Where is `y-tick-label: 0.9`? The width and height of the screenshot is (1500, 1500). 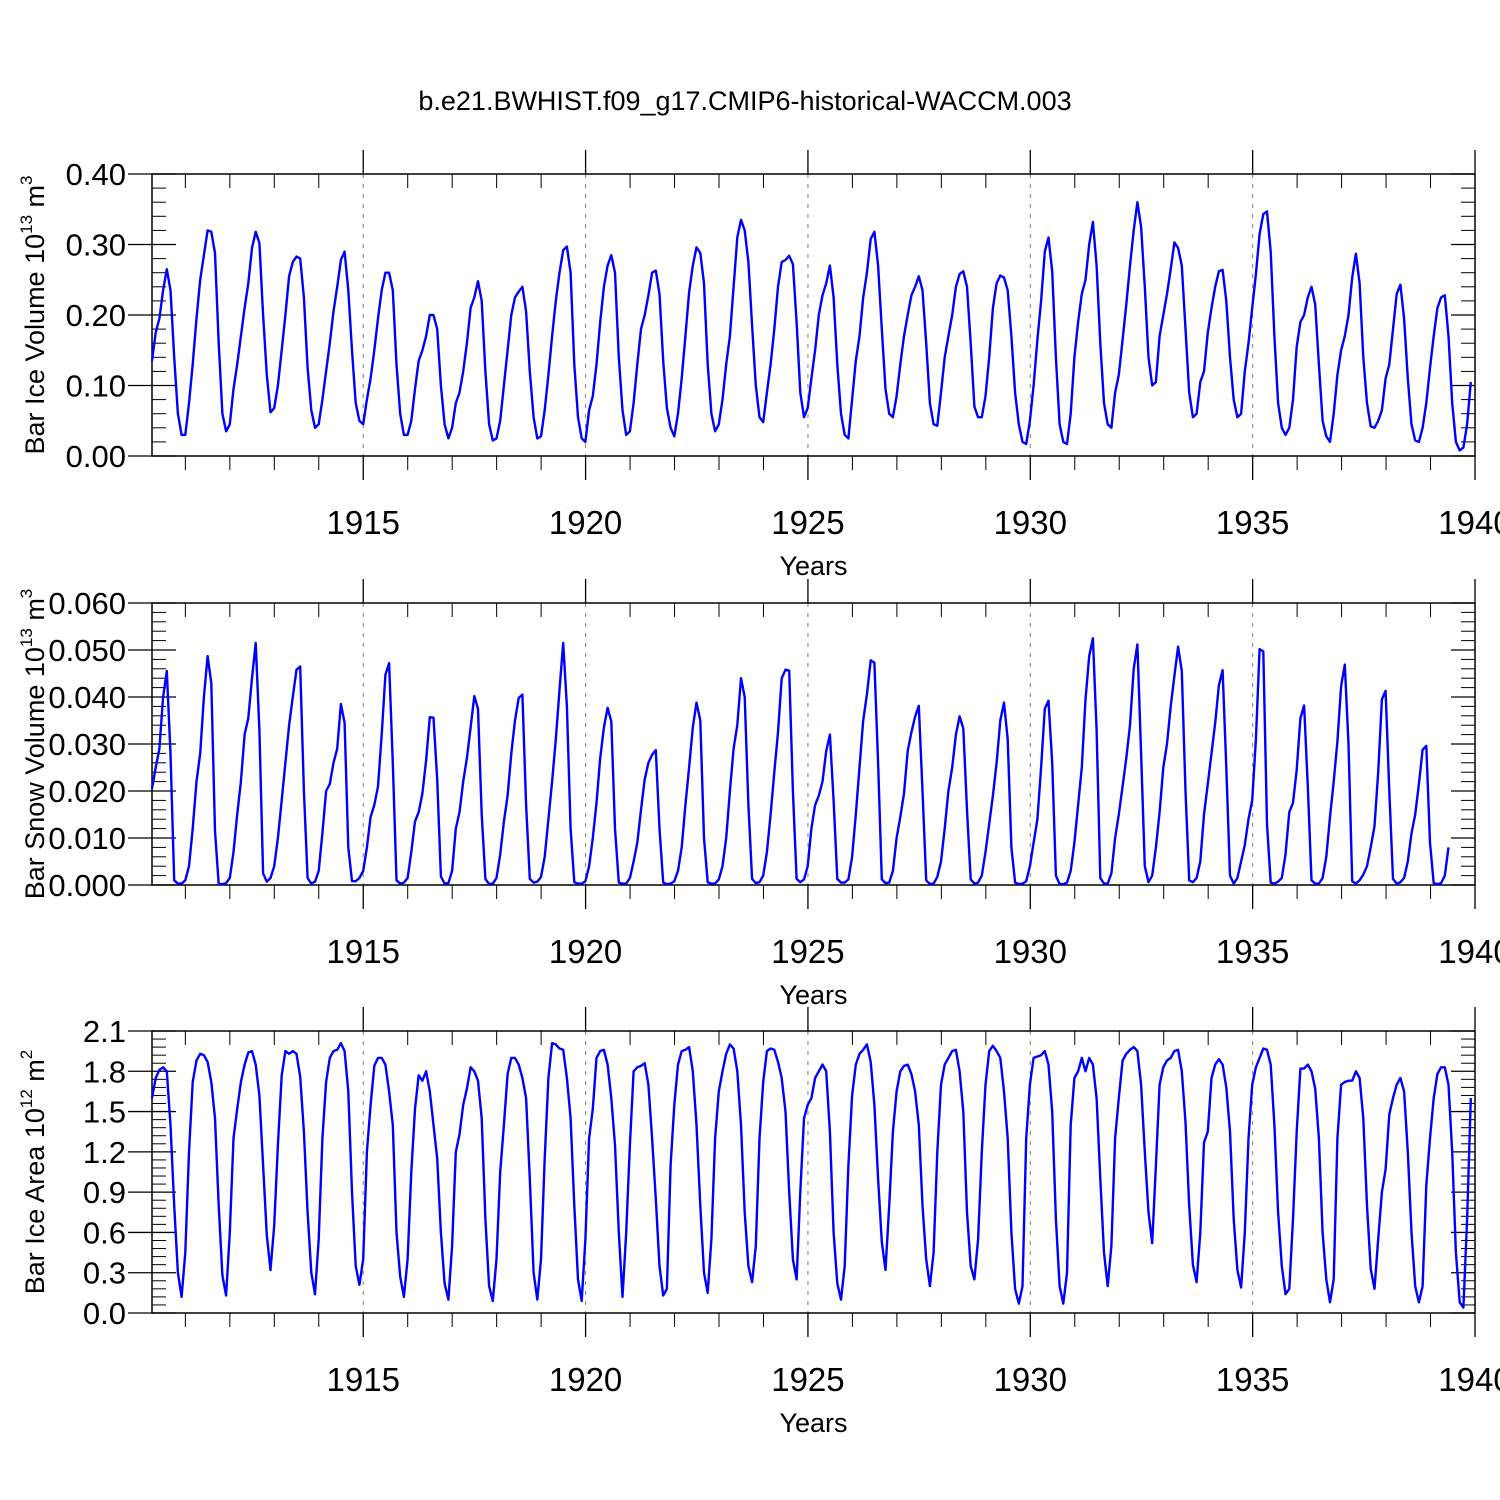 y-tick-label: 0.9 is located at coordinates (104, 1192).